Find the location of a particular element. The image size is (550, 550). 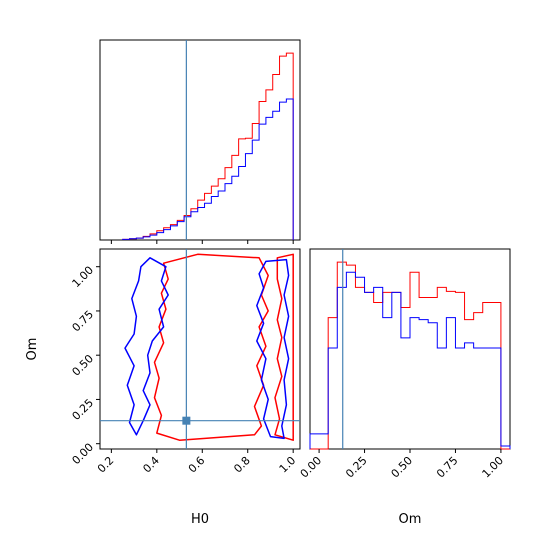

y-axis-label-om: Om is located at coordinates (32, 349).